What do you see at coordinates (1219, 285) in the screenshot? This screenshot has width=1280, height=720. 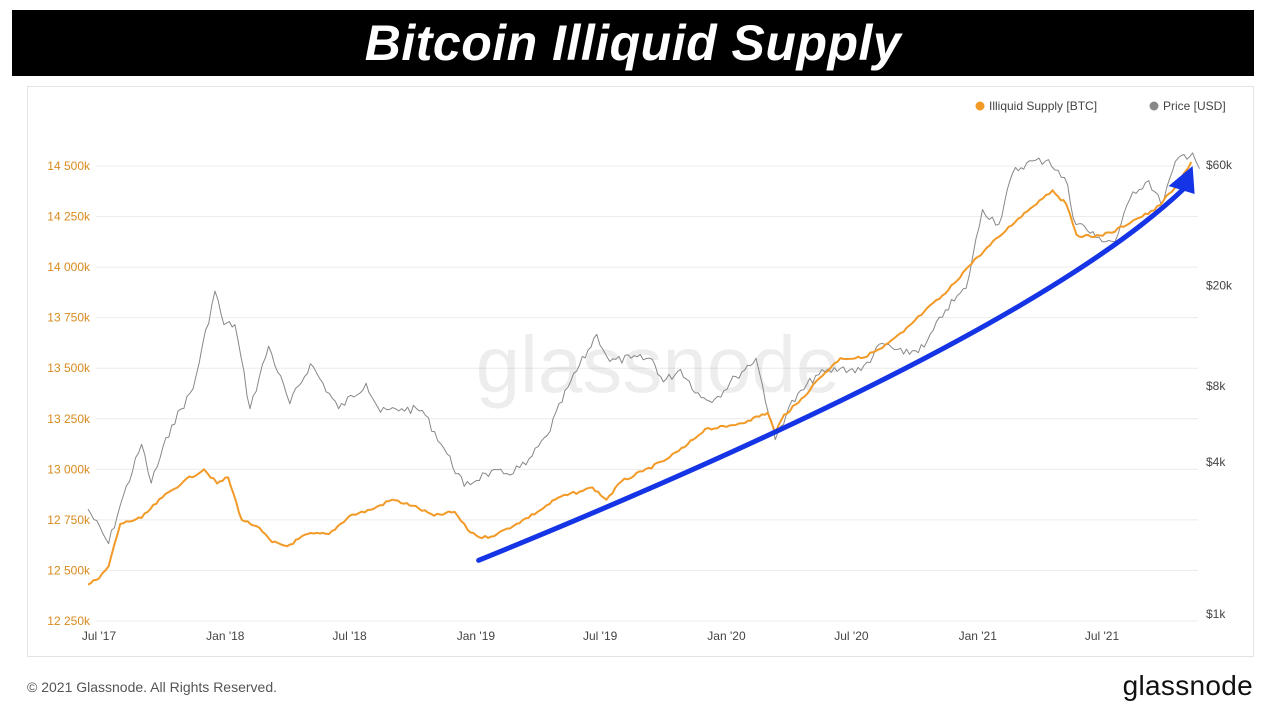 I see `right-axis-tick: $20k` at bounding box center [1219, 285].